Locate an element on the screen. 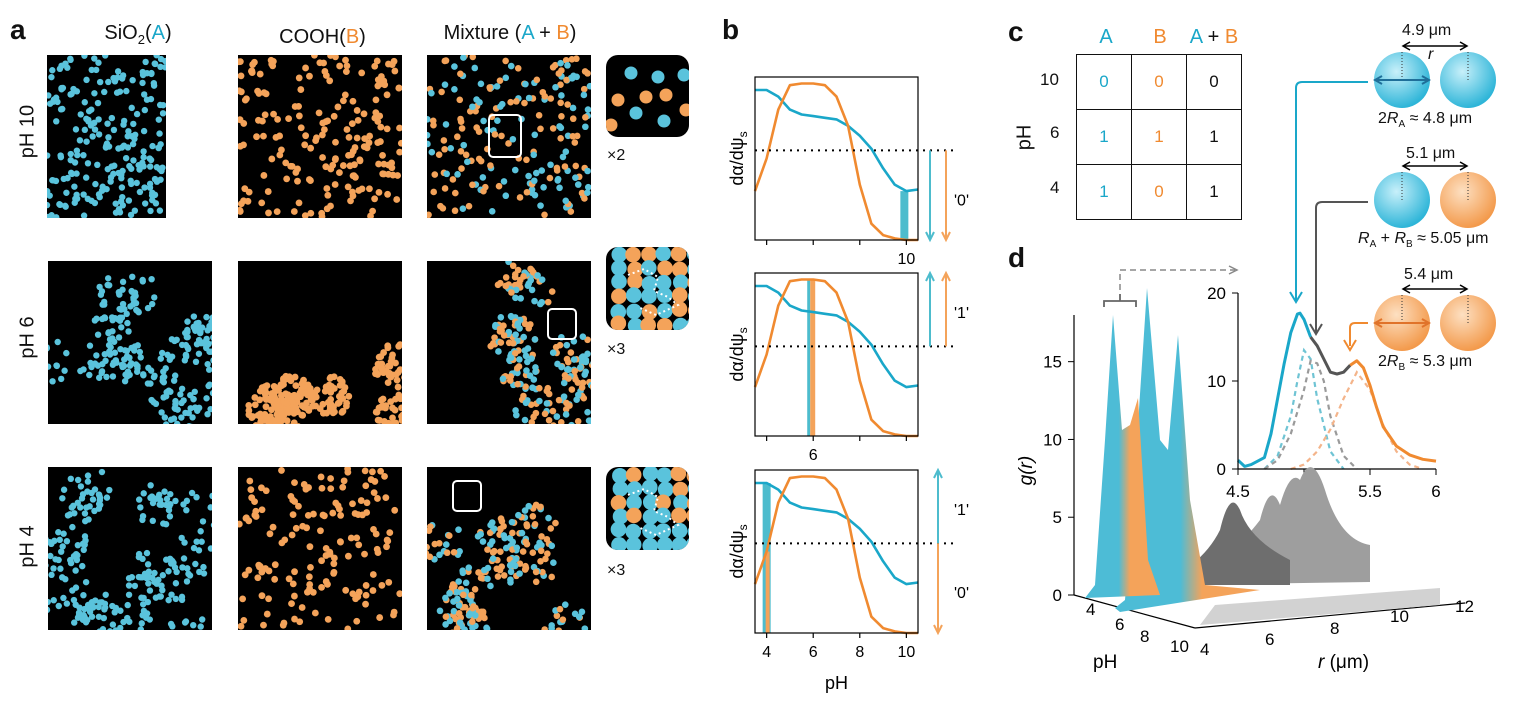 This screenshot has width=1530, height=709. diagram-distance-label-aa: 4.9 μm is located at coordinates (1427, 30).